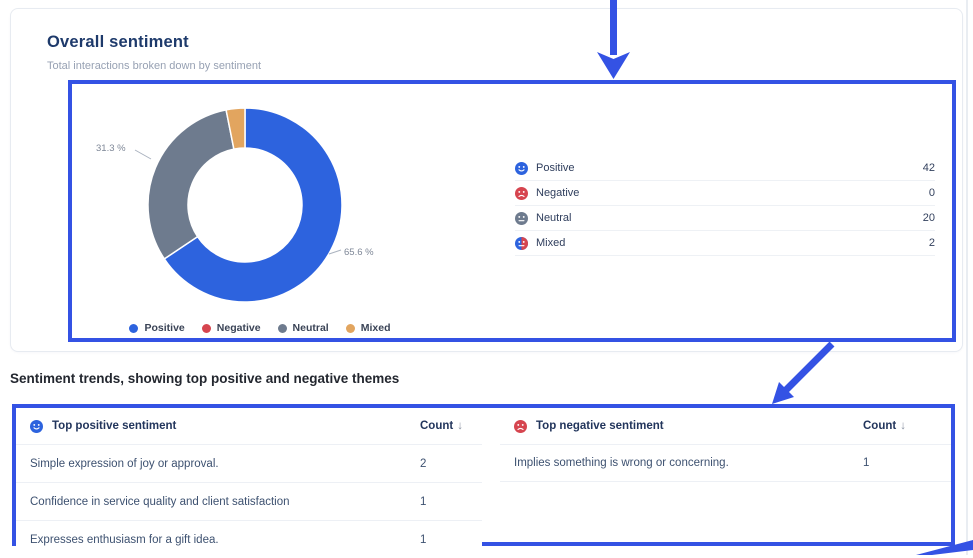 This screenshot has width=973, height=558. Describe the element at coordinates (249, 539) in the screenshot. I see `table-row: Expresses enthusiasm for a gift idea. 1` at that location.